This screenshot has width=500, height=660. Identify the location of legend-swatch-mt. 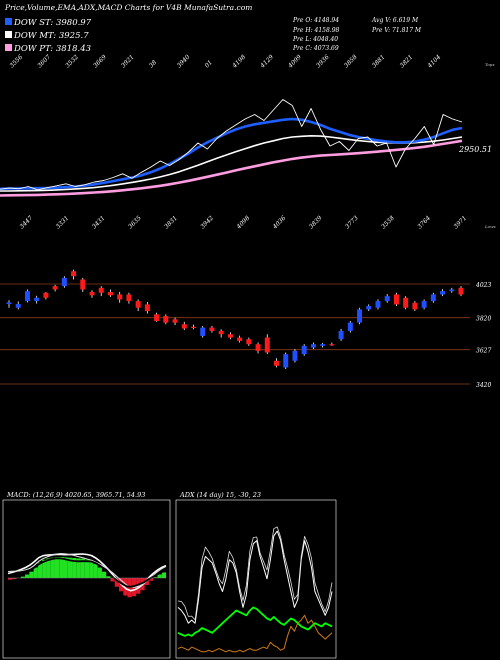
(8, 34).